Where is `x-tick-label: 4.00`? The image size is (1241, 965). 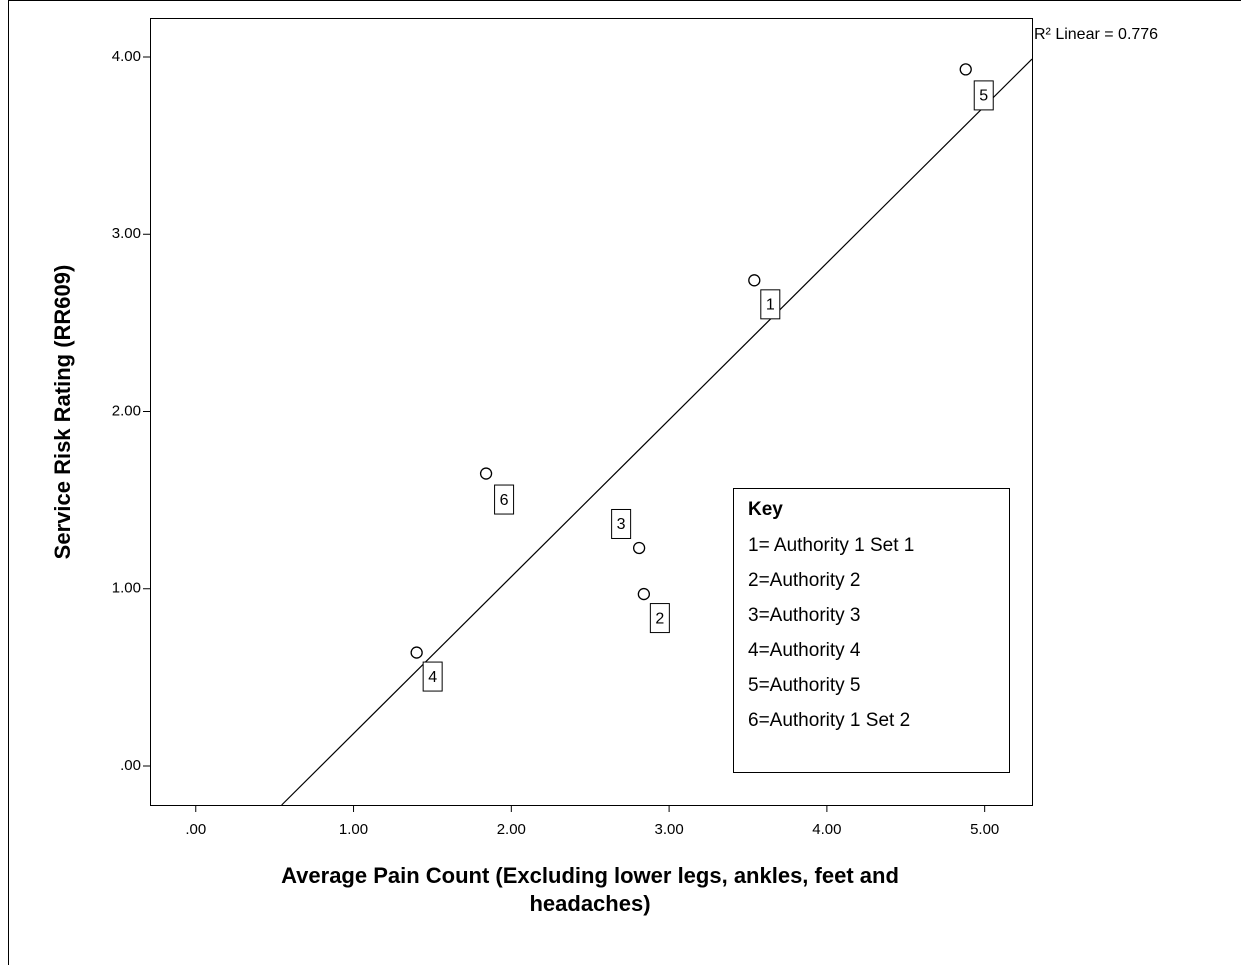 x-tick-label: 4.00 is located at coordinates (826, 829).